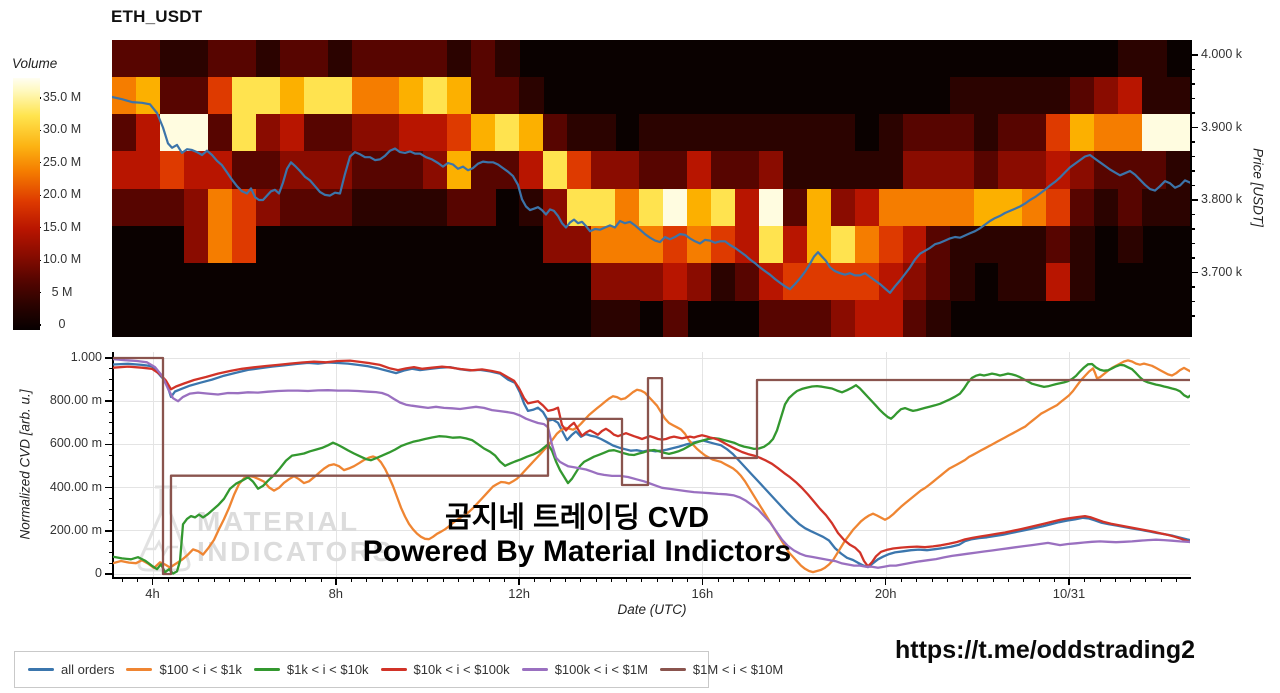 The width and height of the screenshot is (1280, 693). I want to click on legend-label: $1k < i < $10k, so click(327, 669).